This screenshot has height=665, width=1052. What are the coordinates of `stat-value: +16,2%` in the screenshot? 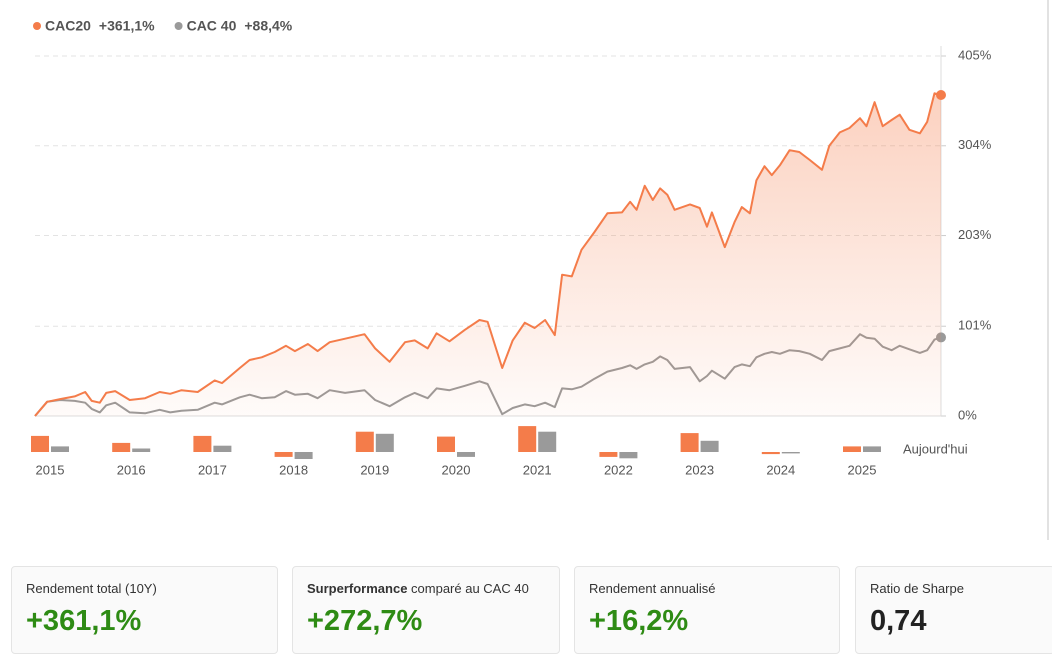 It's located at (639, 621).